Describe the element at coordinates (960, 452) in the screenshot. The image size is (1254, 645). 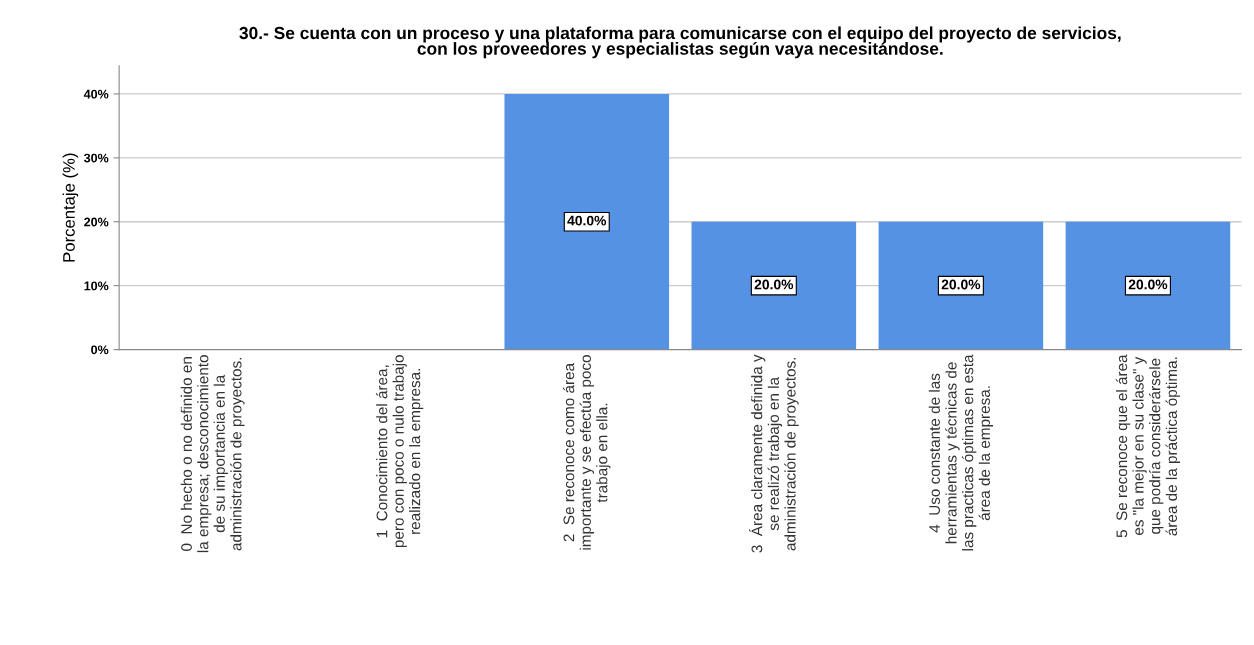
I see `x-tick-label: 4 Uso constante de las herramientas y técnicas de las practicas óptimas en esta área de la empresa.` at that location.